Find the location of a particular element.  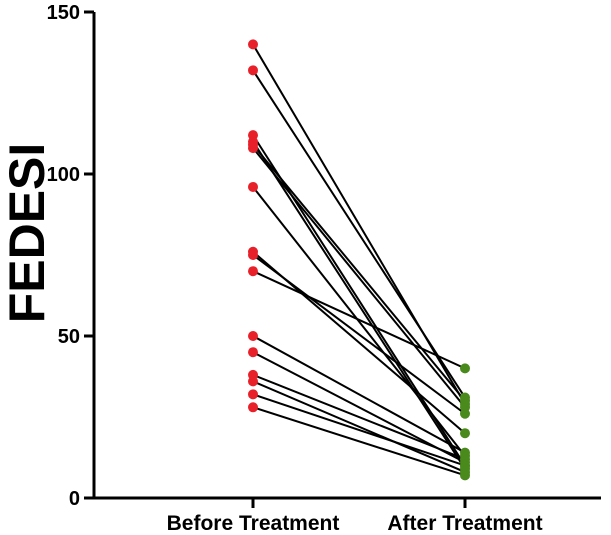

y-tick-label: 50 is located at coordinates (69, 337).